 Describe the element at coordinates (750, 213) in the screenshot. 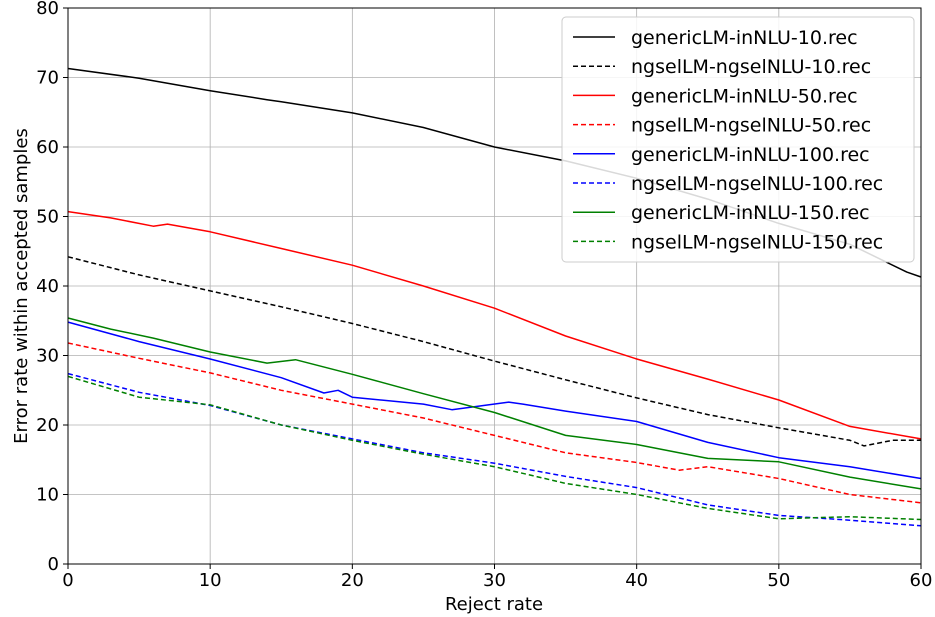

I see `legend-label: genericLM-inNLU-150.rec` at that location.